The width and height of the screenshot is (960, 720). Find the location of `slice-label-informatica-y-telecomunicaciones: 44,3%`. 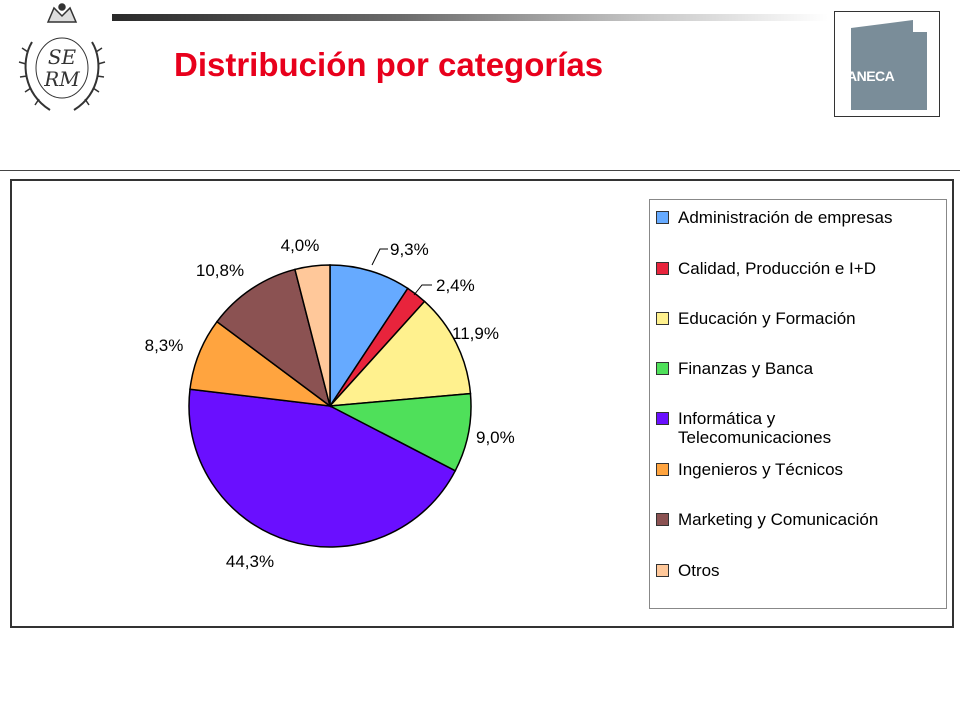

slice-label-informatica-y-telecomunicaciones: 44,3% is located at coordinates (250, 561).